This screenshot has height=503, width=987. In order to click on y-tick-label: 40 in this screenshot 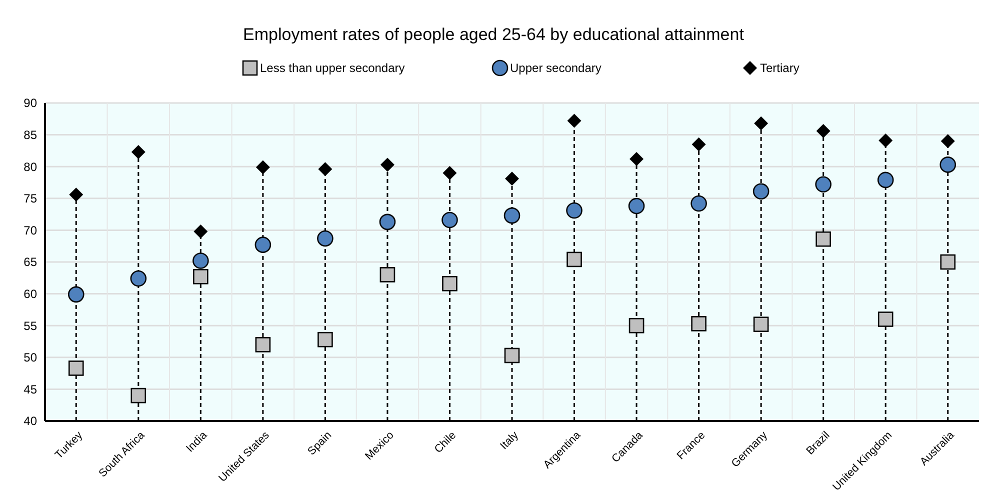, I will do `click(31, 421)`.